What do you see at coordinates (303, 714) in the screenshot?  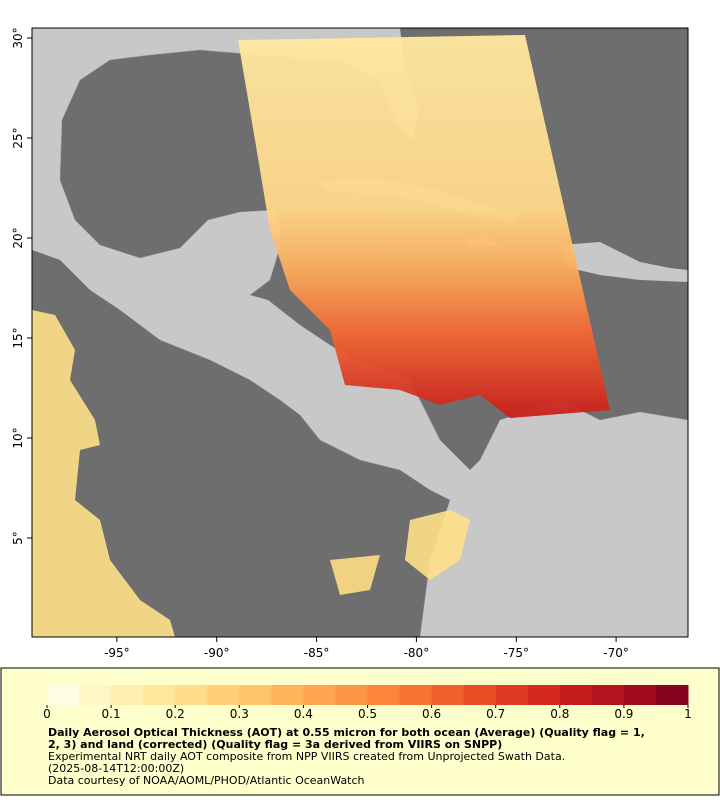 I see `colorbar-tick-label: 0.4` at bounding box center [303, 714].